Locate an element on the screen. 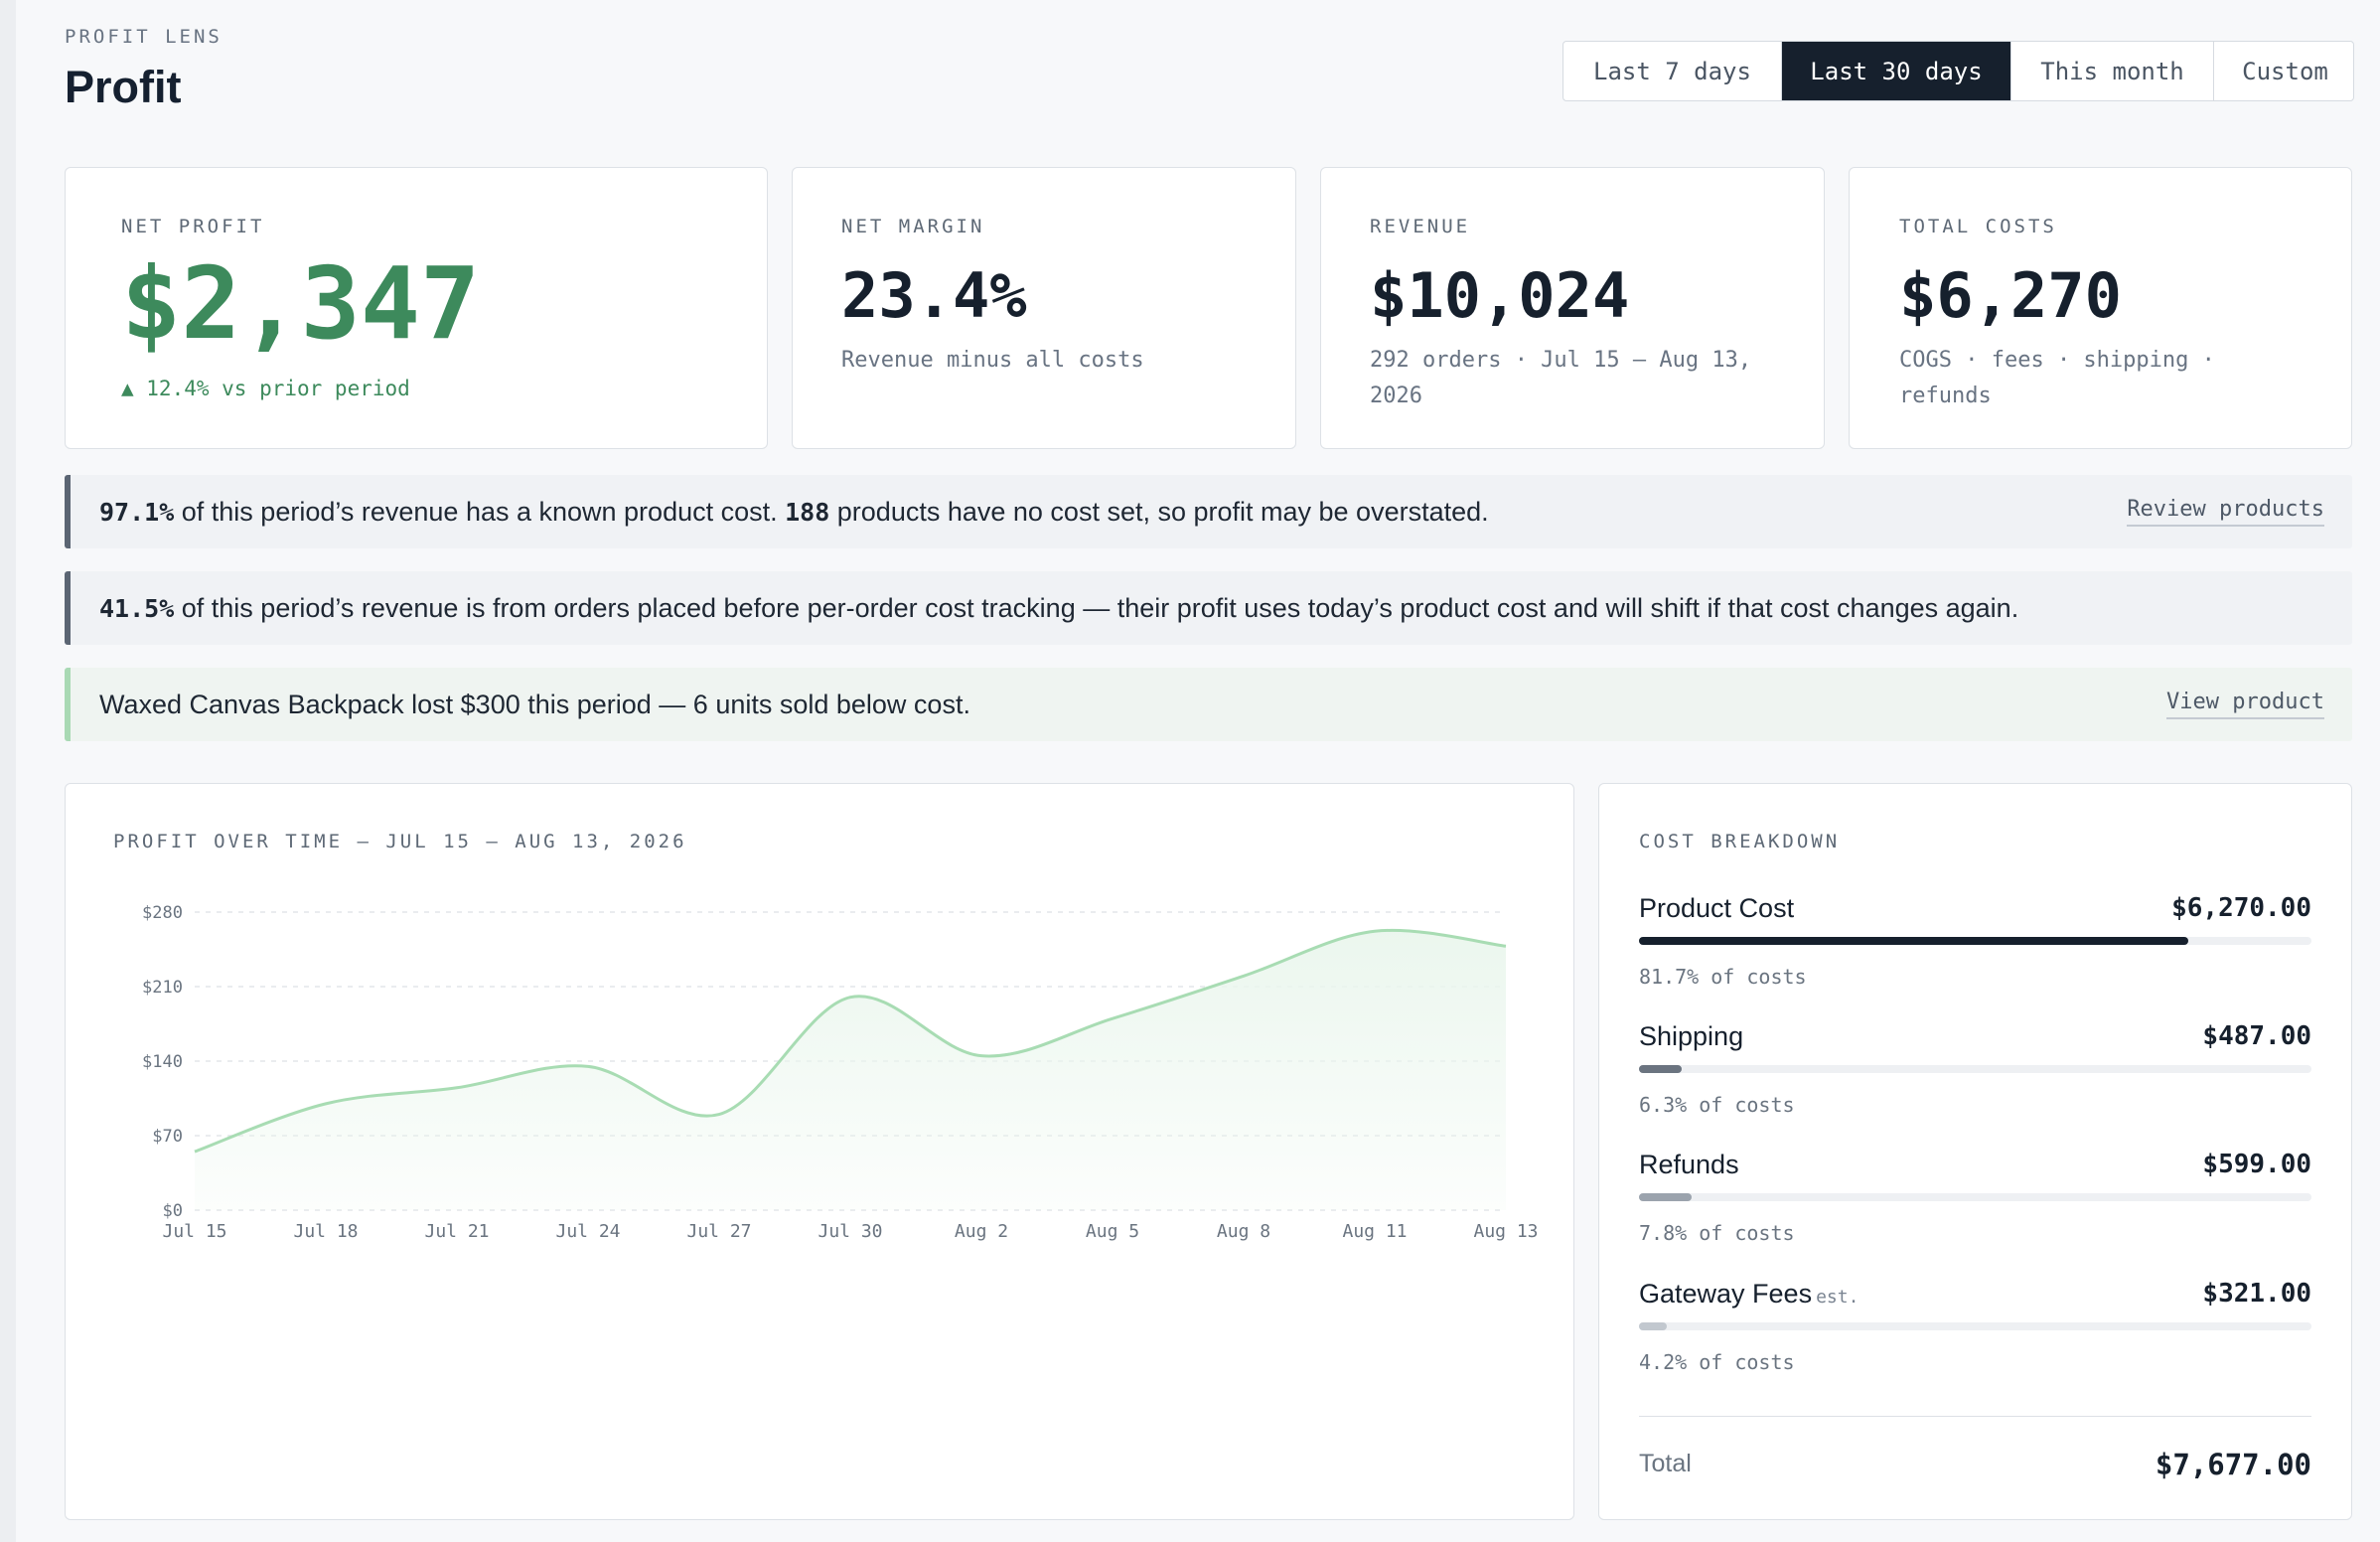 The width and height of the screenshot is (2380, 1542). kpi-label: NET MARGIN is located at coordinates (913, 226).